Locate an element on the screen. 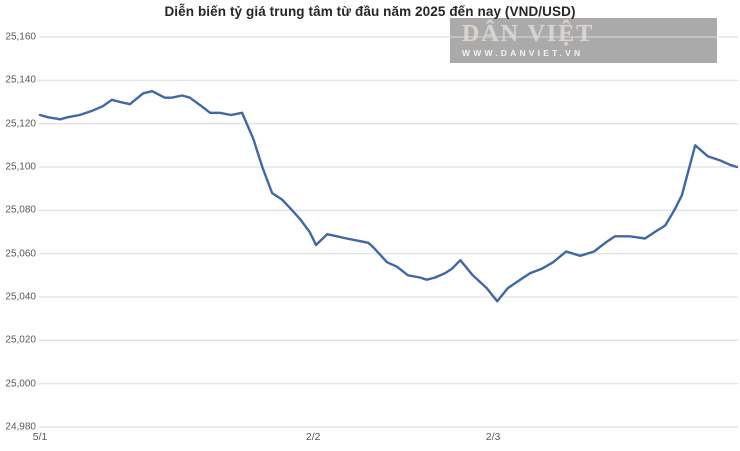 The width and height of the screenshot is (740, 451). danviet-watermark: DÂN VIỆT WWW.DANVIET.VN is located at coordinates (583, 40).